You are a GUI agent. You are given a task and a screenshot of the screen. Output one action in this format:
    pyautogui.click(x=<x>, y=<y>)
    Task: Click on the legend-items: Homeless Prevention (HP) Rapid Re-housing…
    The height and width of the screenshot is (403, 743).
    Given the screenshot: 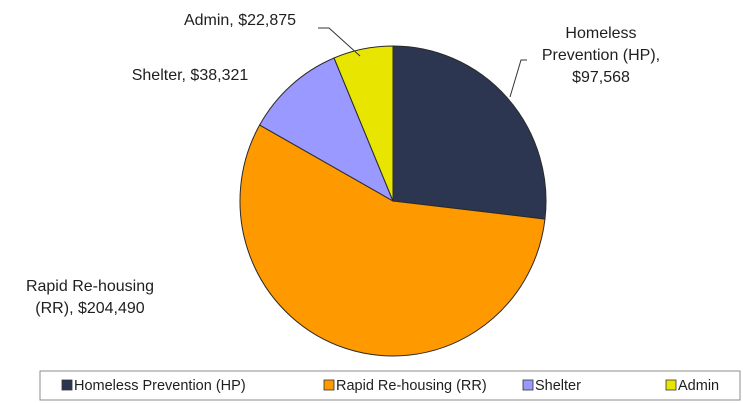 What is the action you would take?
    pyautogui.click(x=390, y=386)
    